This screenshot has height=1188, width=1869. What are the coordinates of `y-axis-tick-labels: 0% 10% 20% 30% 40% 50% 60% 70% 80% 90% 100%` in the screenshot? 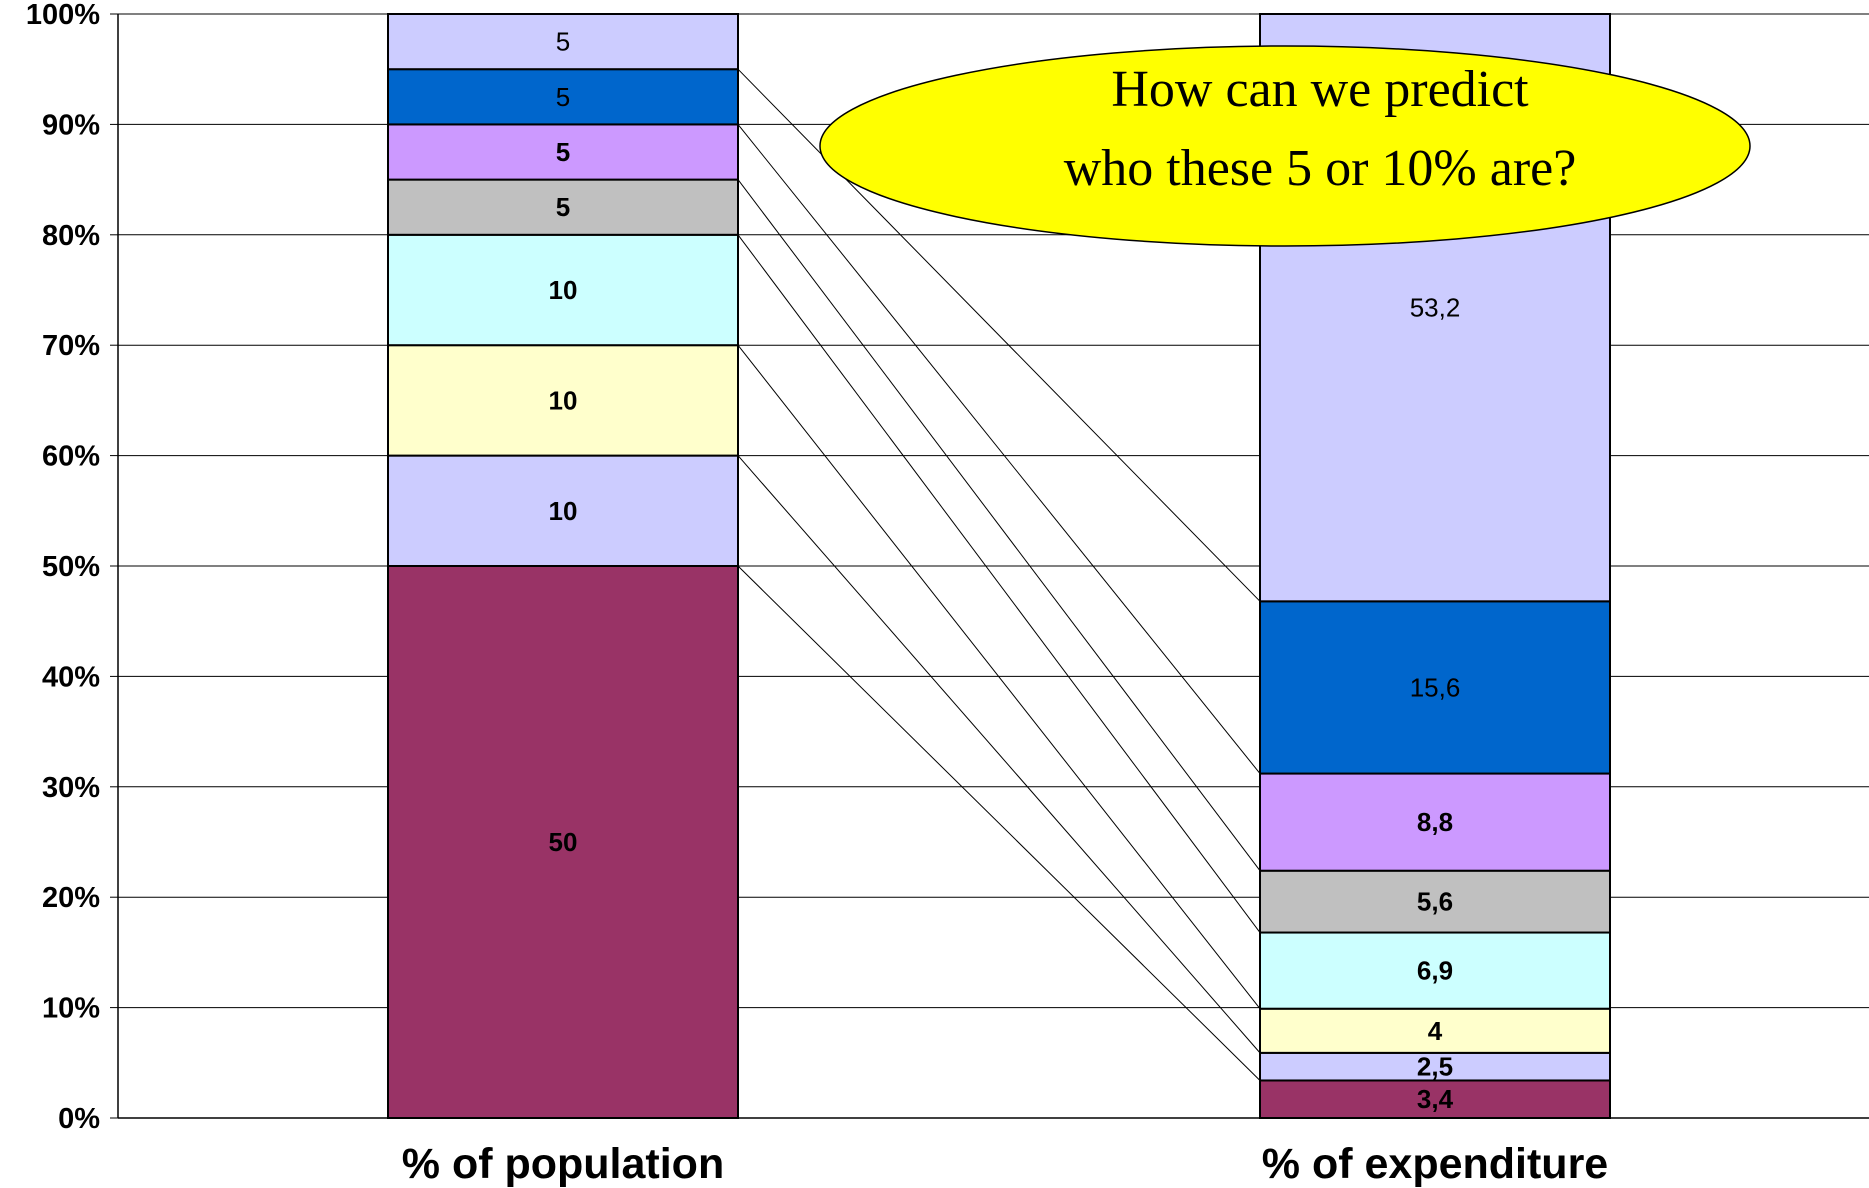 It's located at (63, 567).